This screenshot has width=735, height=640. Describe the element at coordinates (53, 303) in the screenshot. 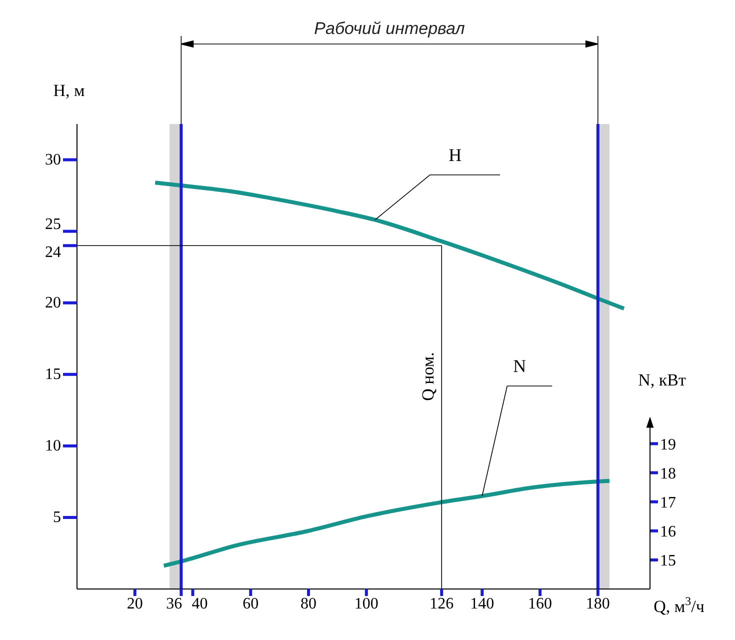

I see `y-tick-label: 20` at that location.